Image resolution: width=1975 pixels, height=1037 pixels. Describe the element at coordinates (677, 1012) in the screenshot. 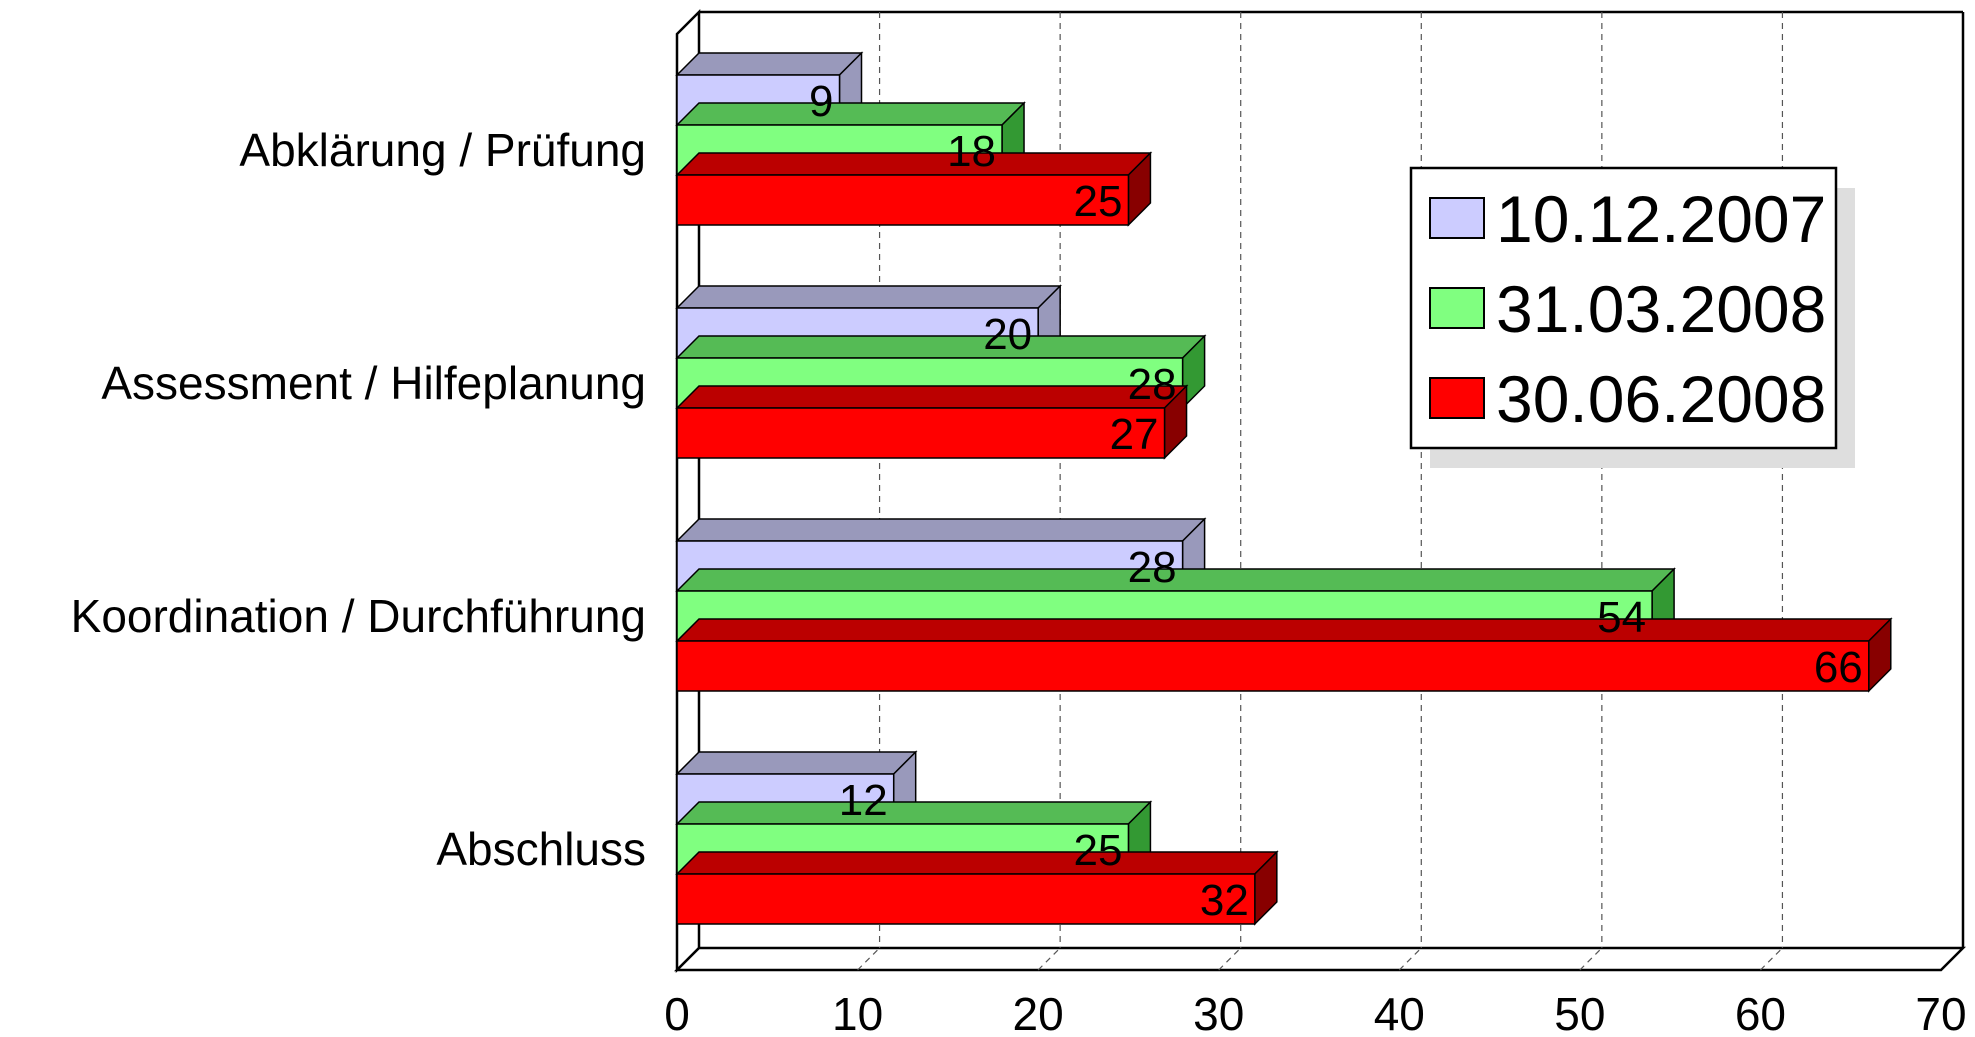

I see `x-tick-label: 0` at that location.